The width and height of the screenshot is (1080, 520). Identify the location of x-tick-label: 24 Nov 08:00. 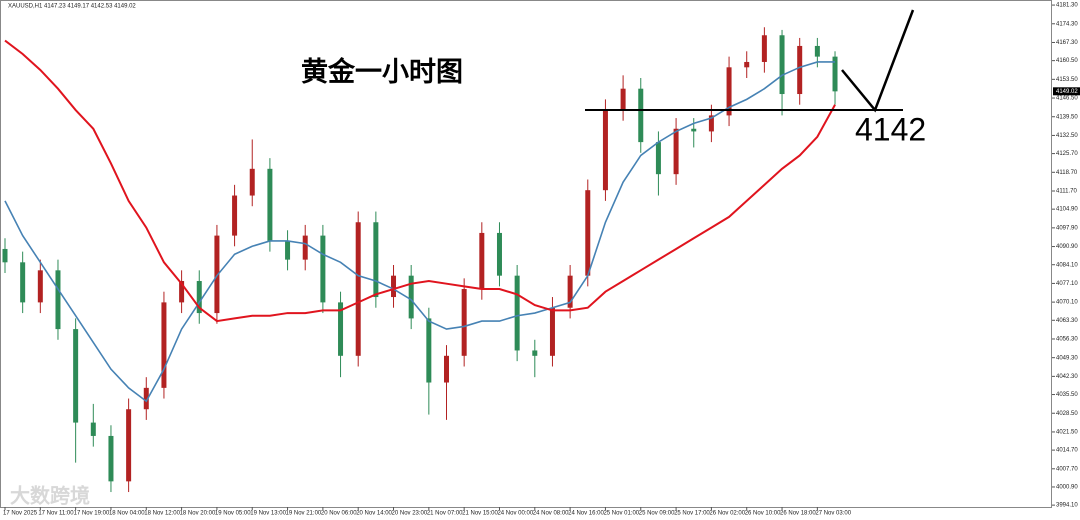
(551, 514).